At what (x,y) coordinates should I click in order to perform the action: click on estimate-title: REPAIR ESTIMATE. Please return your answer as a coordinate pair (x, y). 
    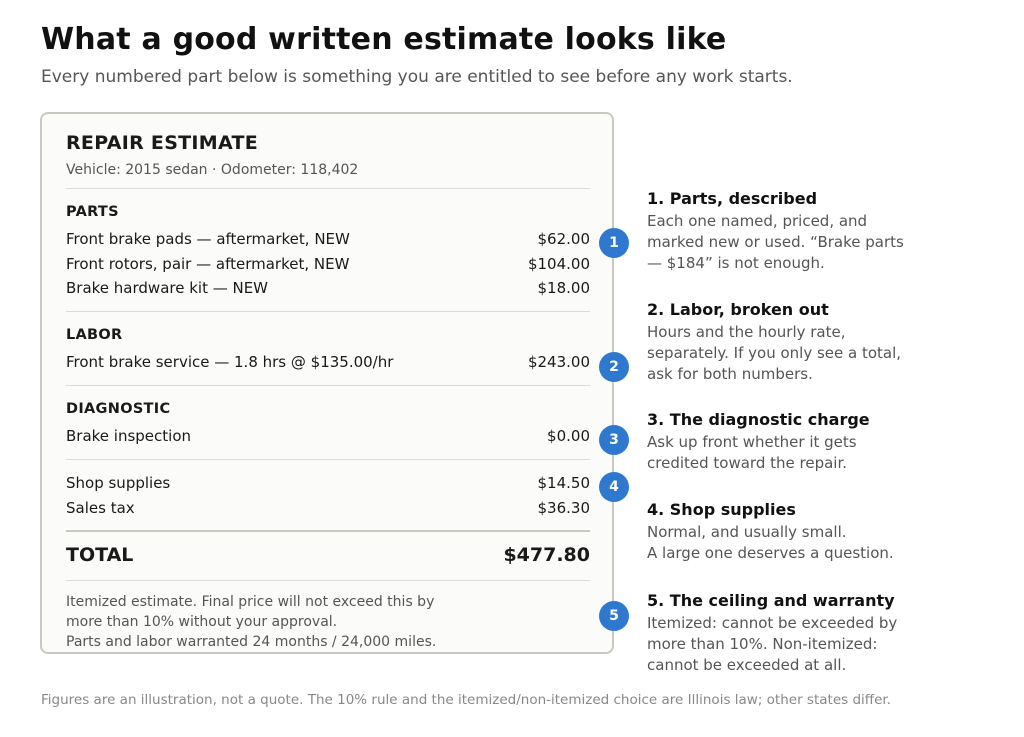
    Looking at the image, I should click on (162, 143).